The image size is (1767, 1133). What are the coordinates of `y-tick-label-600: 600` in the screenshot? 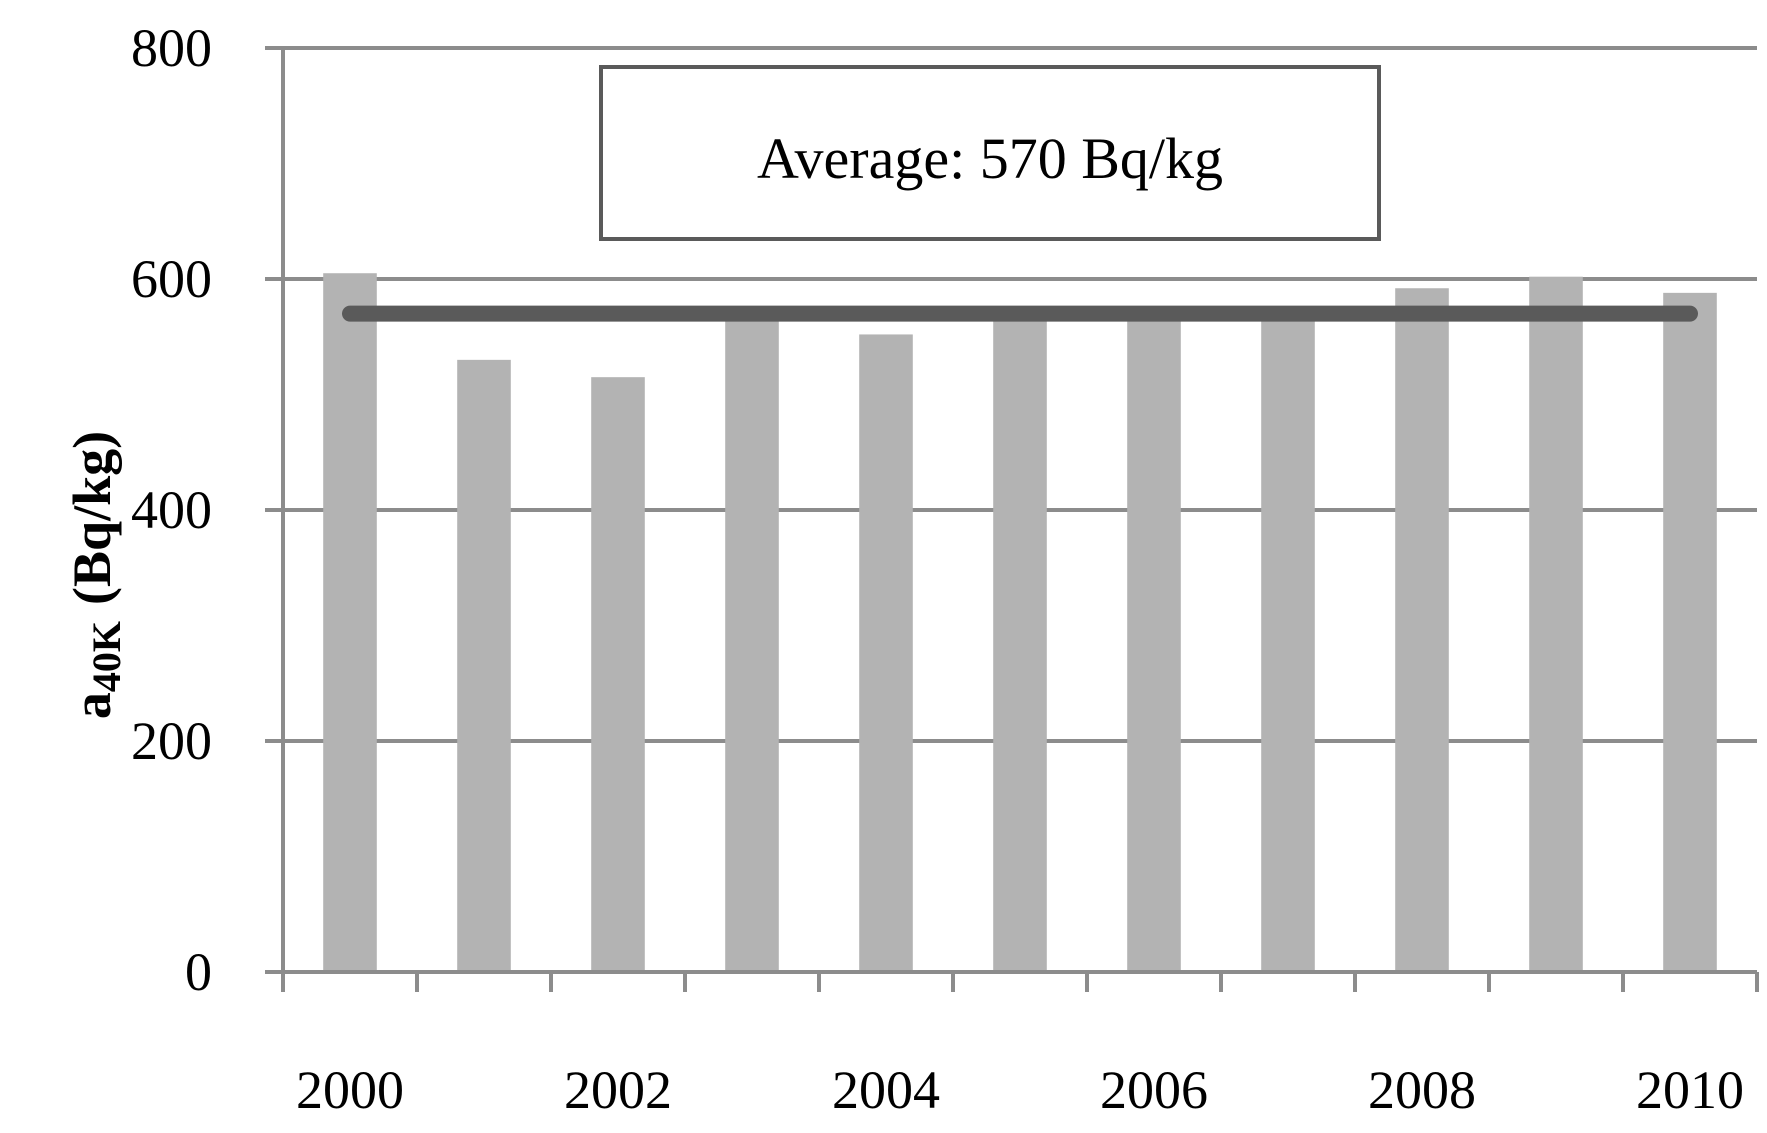 It's located at (171, 279).